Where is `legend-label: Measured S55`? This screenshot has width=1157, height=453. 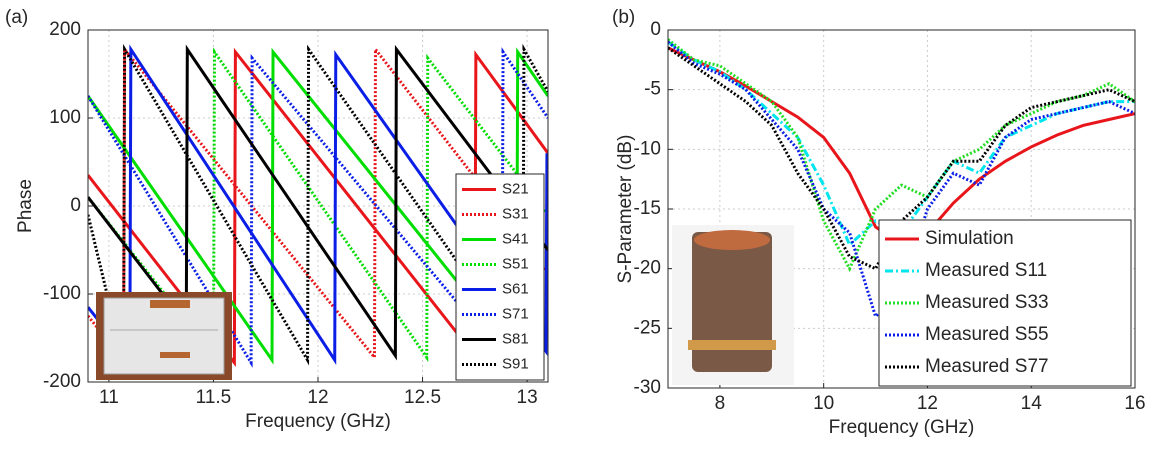 legend-label: Measured S55 is located at coordinates (987, 334).